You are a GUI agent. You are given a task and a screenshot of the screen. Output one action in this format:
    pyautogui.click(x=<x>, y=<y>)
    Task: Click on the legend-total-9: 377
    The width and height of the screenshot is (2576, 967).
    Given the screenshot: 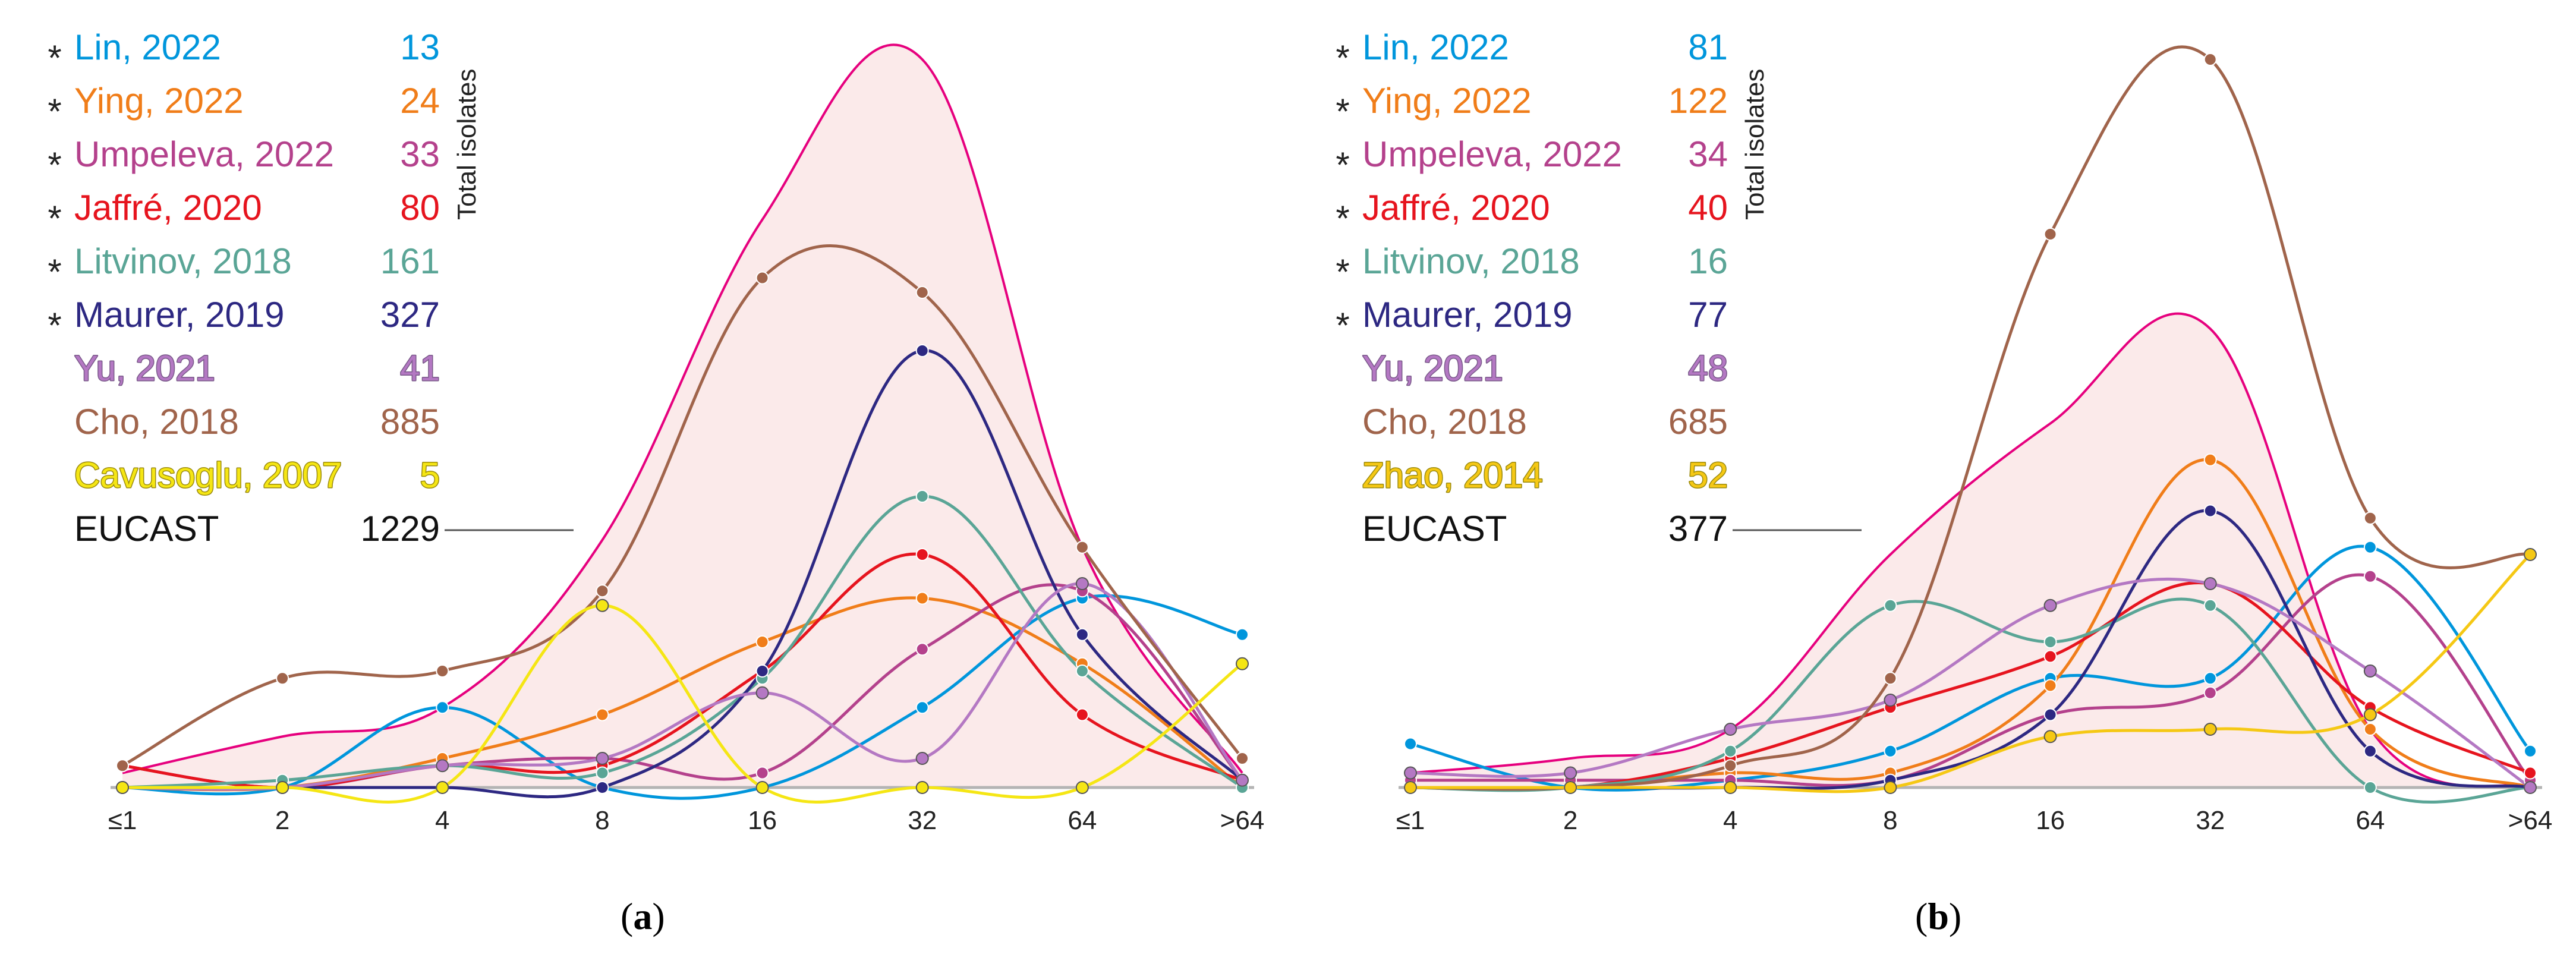 What is the action you would take?
    pyautogui.click(x=1698, y=529)
    